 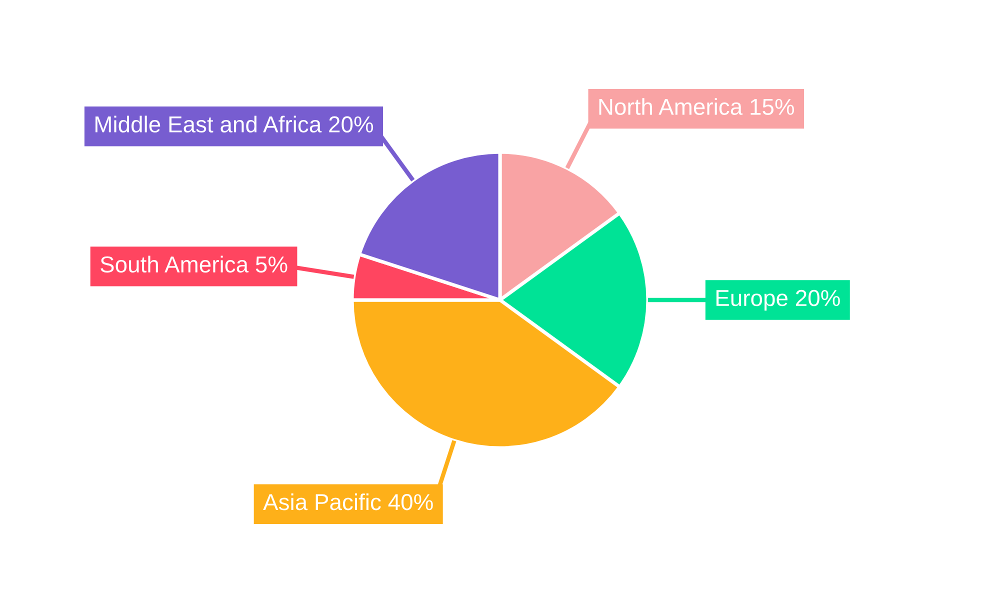 What do you see at coordinates (696, 106) in the screenshot?
I see `slice-label: North America 15%` at bounding box center [696, 106].